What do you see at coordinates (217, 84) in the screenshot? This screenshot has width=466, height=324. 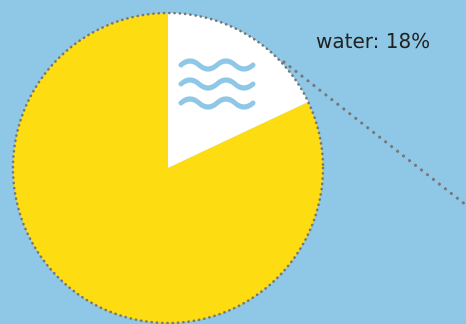 I see `water-waves-icon` at bounding box center [217, 84].